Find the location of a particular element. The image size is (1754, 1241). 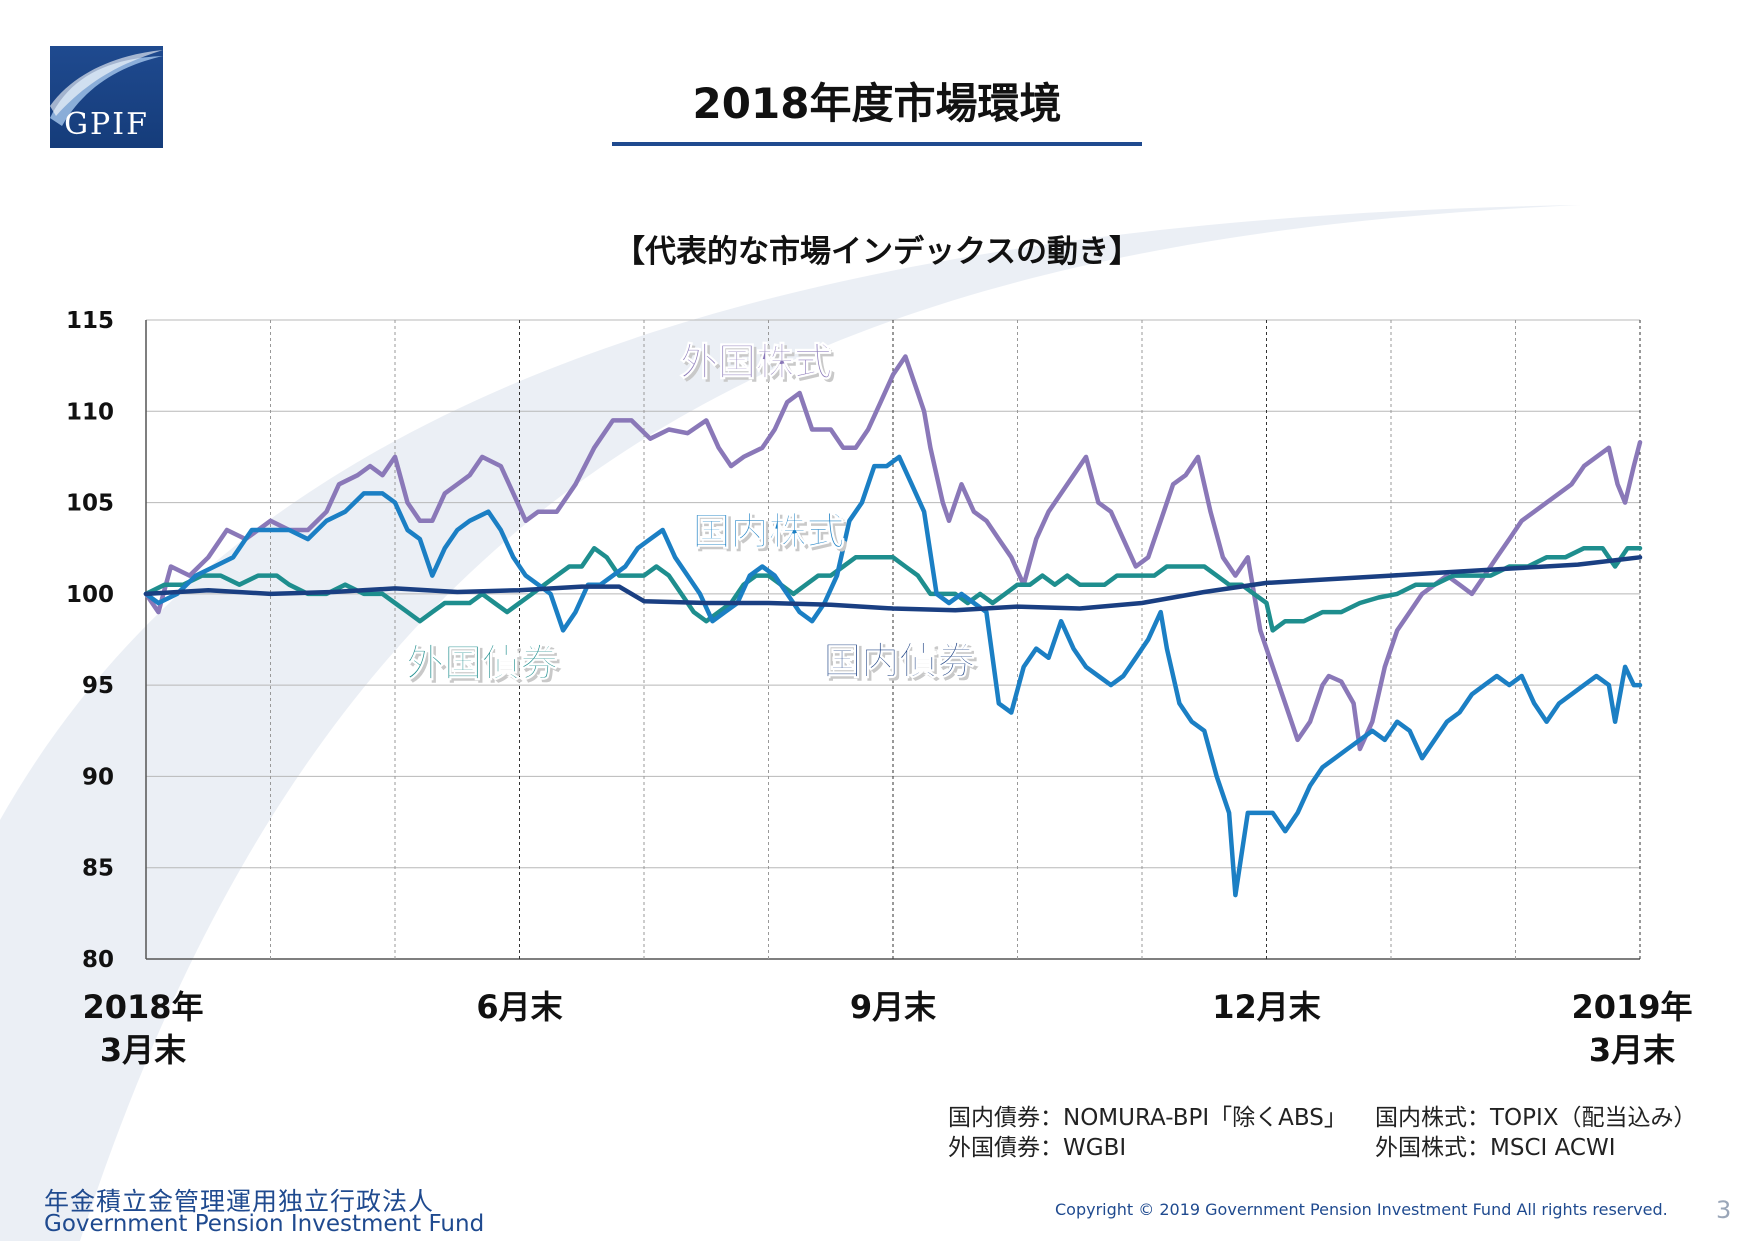

note-domestic-bond: 国内債券：NOMURA-BPI「除くABS」 is located at coordinates (1147, 1118).